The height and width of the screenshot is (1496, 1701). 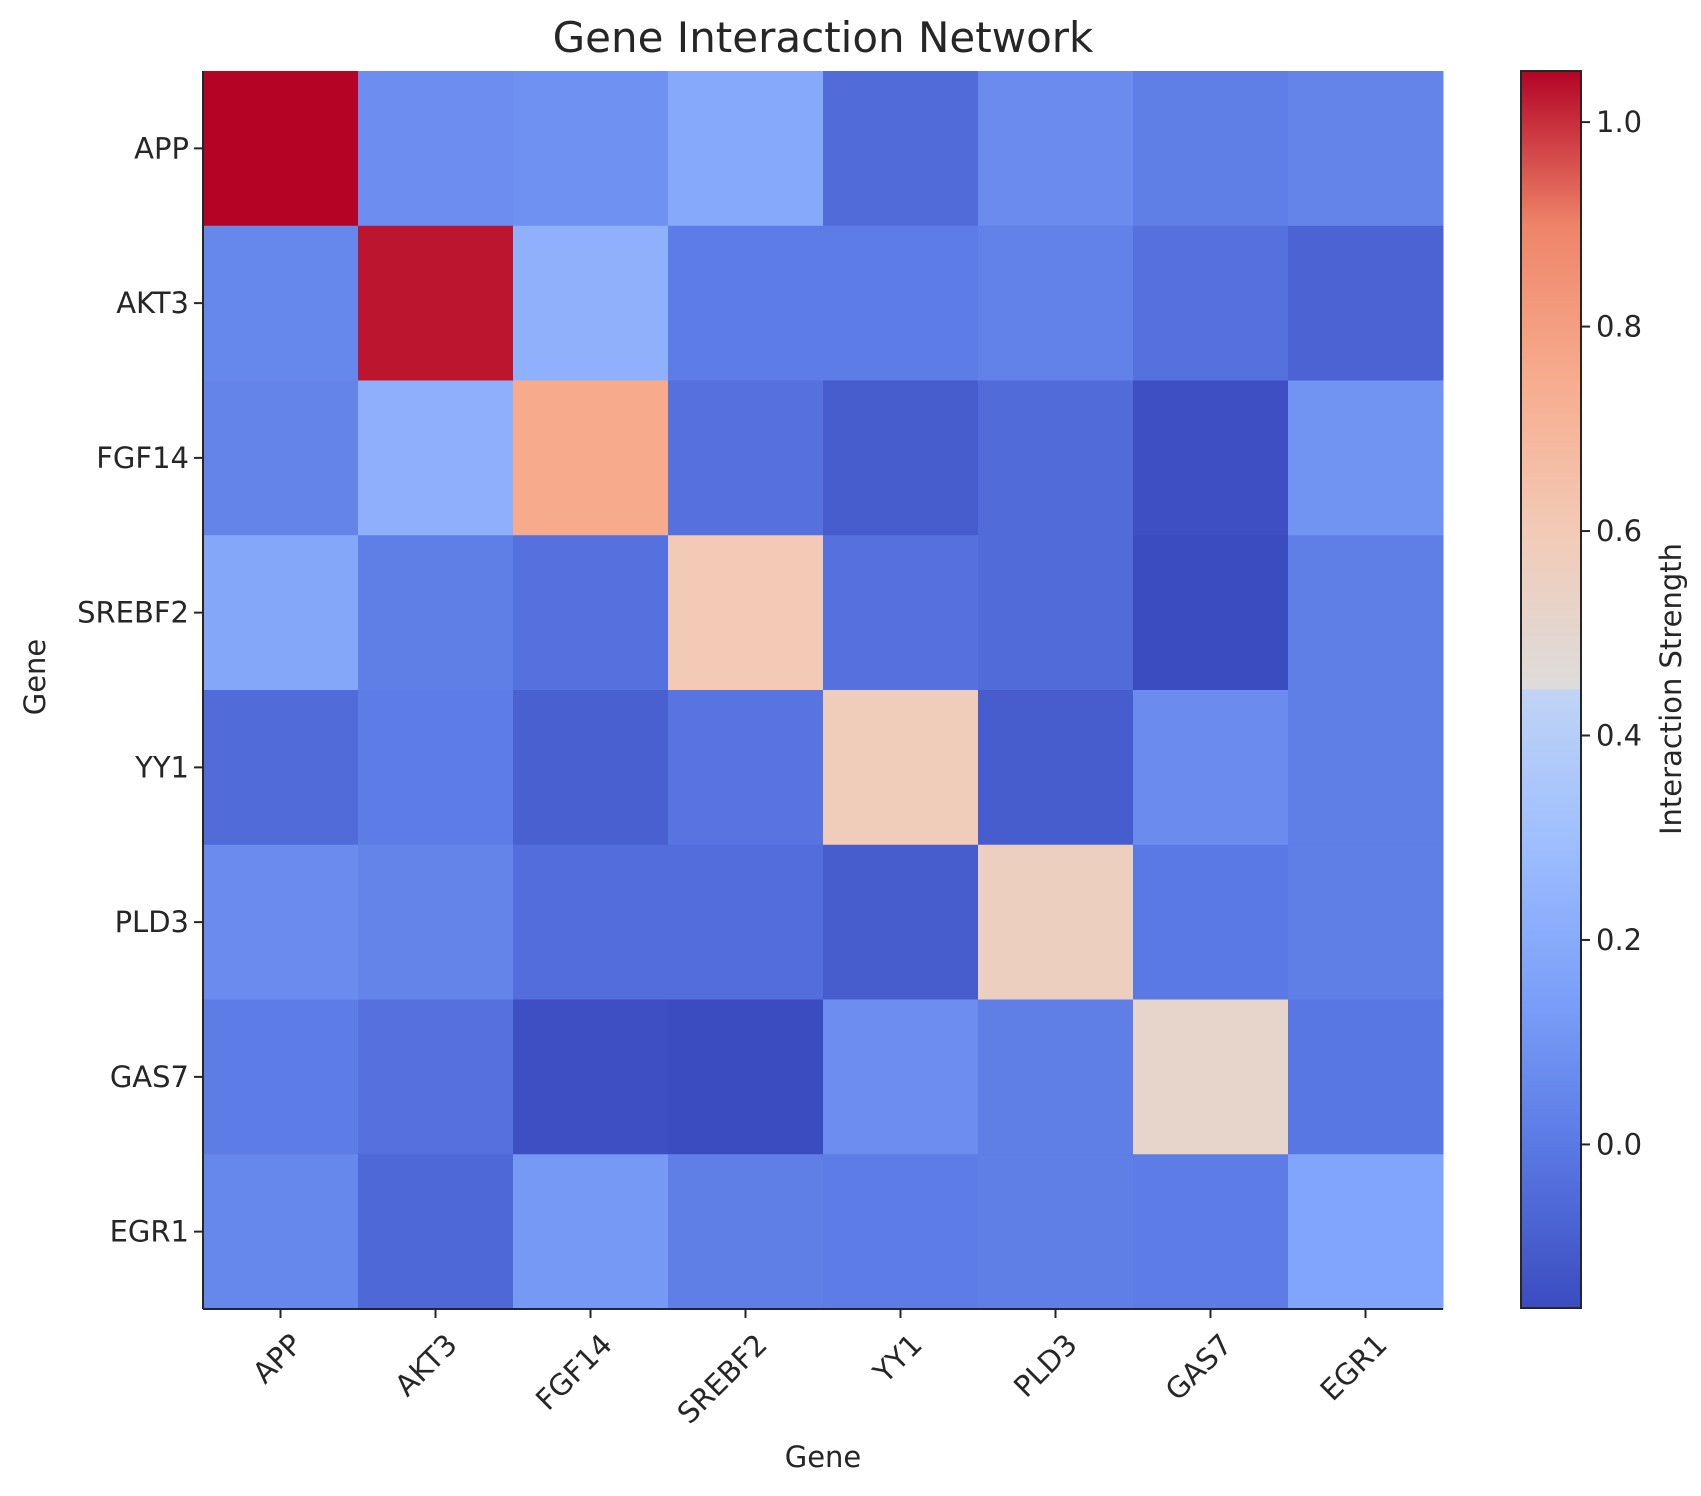 What do you see at coordinates (1056, 1077) in the screenshot?
I see `heatmap-cell-gas7-pld3` at bounding box center [1056, 1077].